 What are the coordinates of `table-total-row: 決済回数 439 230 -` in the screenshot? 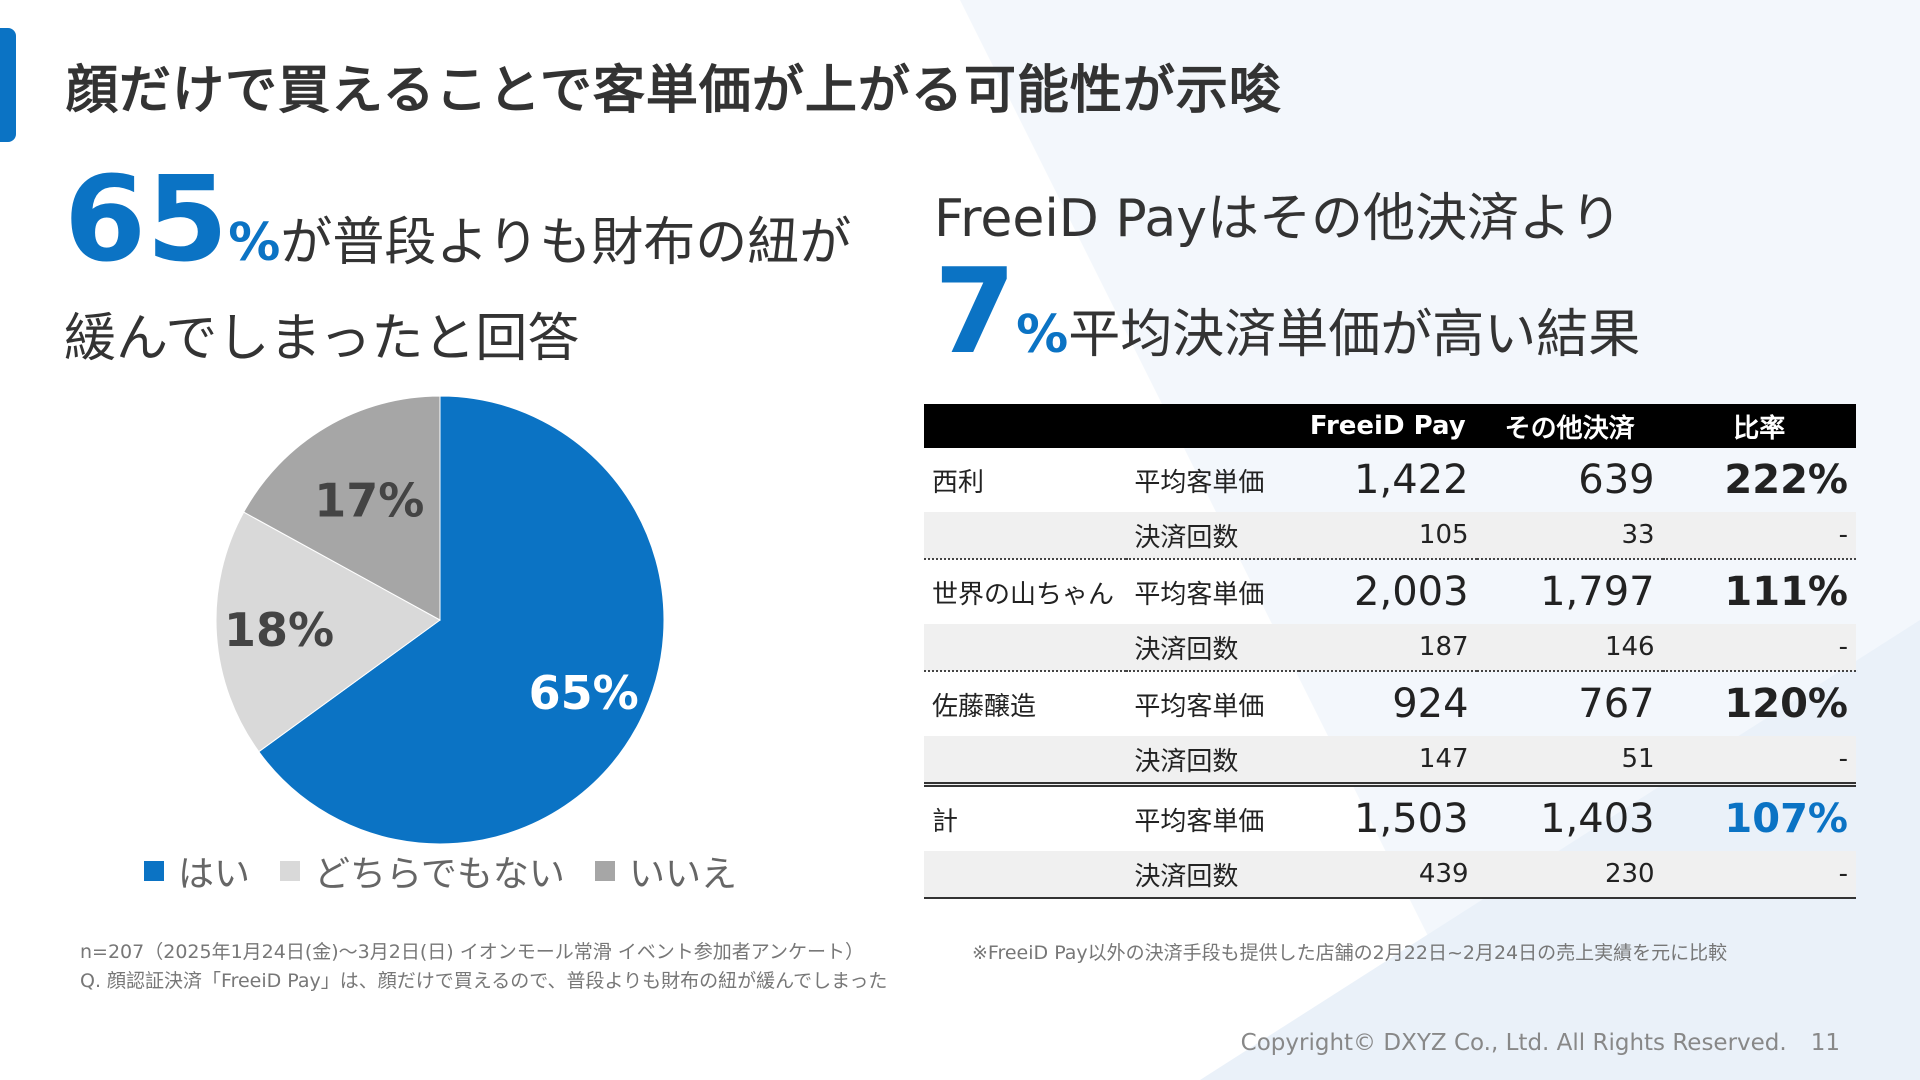 It's located at (1390, 875).